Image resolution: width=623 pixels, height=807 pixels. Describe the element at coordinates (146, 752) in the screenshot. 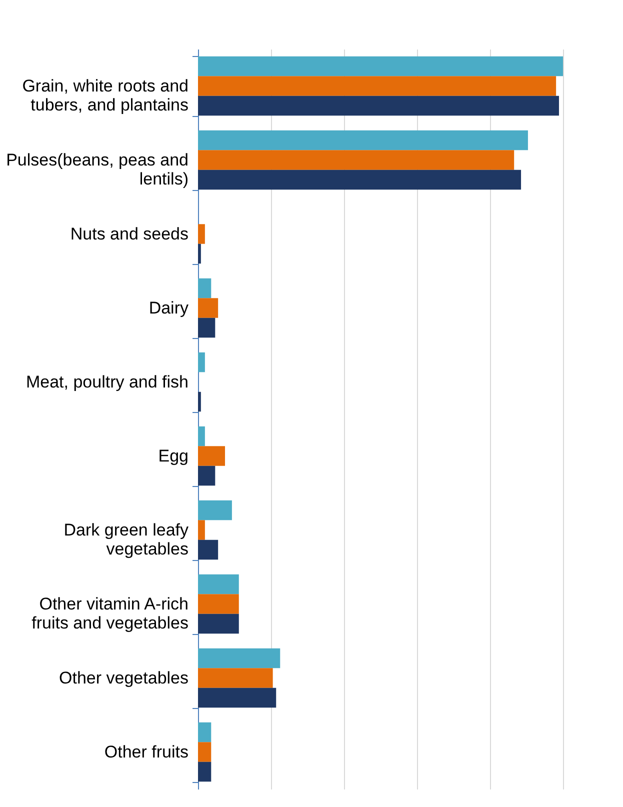

I see `y-tick-label: Other fruits` at that location.